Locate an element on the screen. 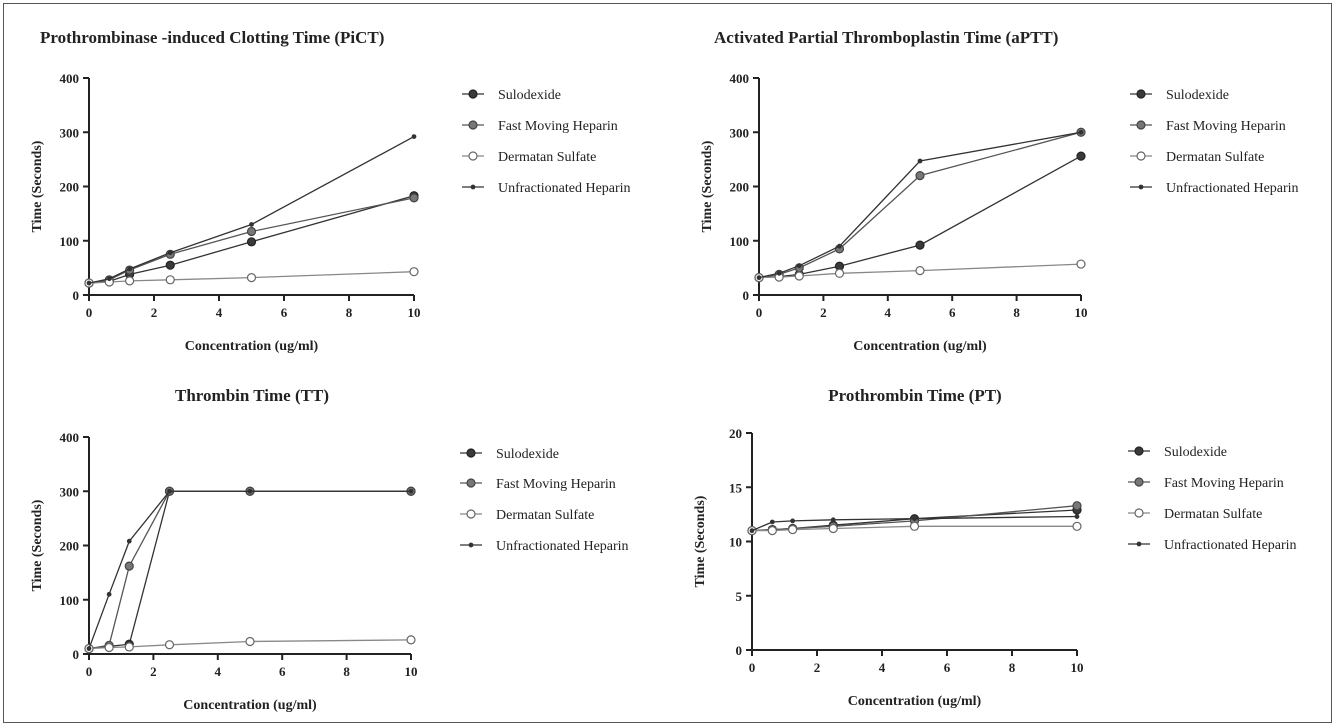  y-tick-label: 10 is located at coordinates (735, 542).